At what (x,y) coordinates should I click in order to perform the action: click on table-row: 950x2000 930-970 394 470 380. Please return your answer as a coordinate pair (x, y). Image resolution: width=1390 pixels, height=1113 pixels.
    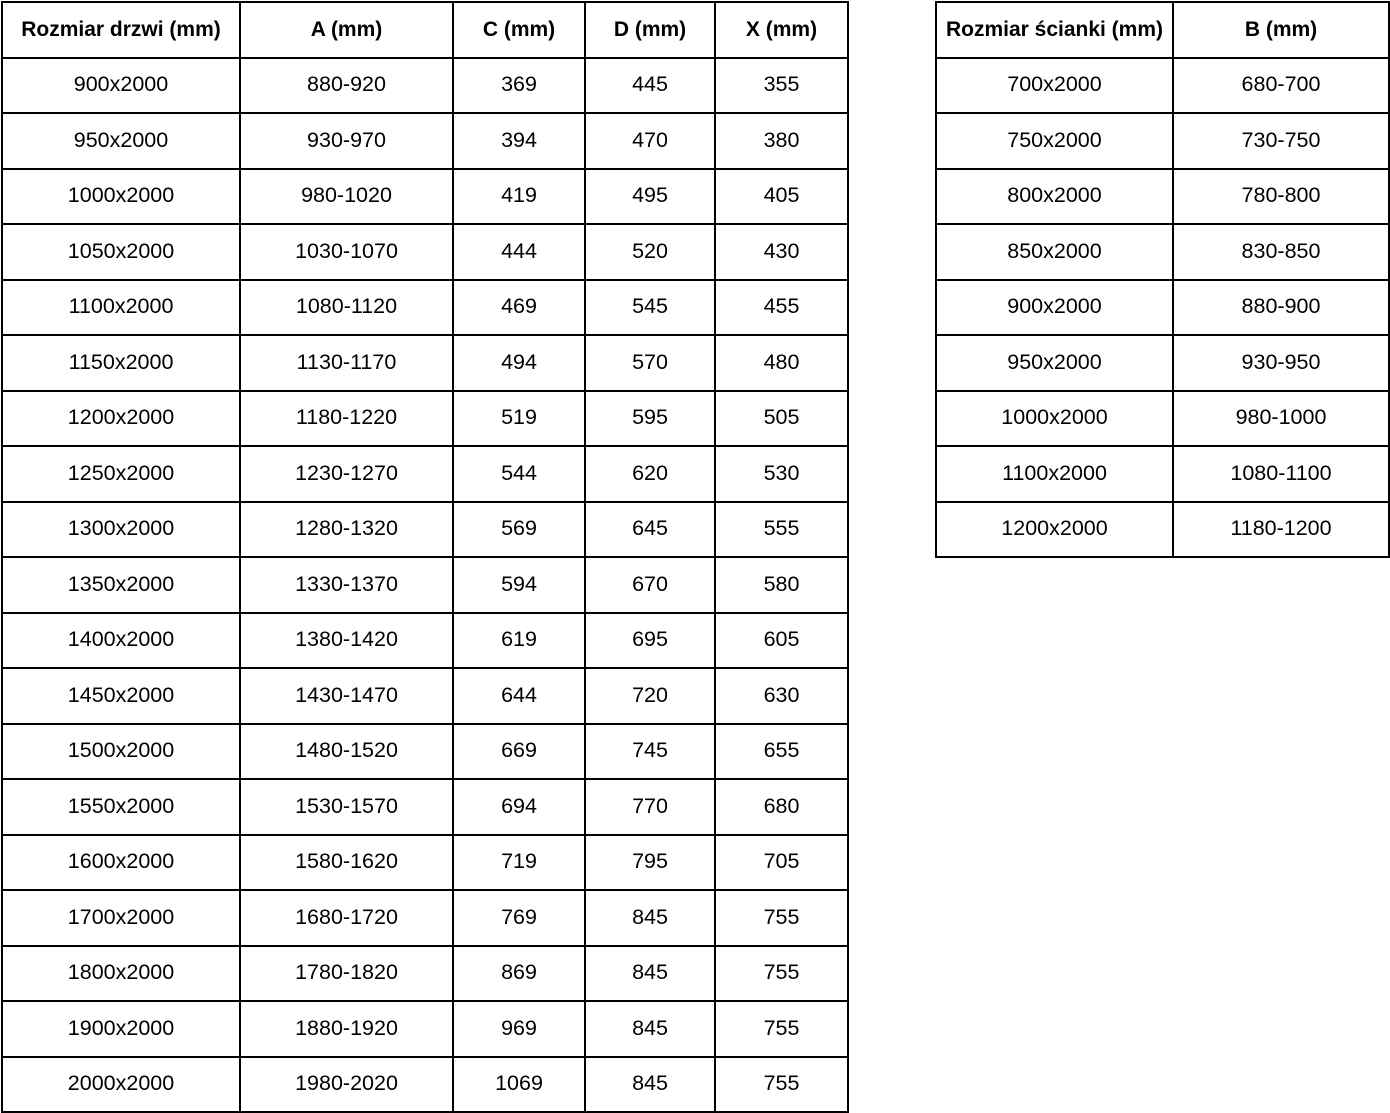
    Looking at the image, I should click on (425, 141).